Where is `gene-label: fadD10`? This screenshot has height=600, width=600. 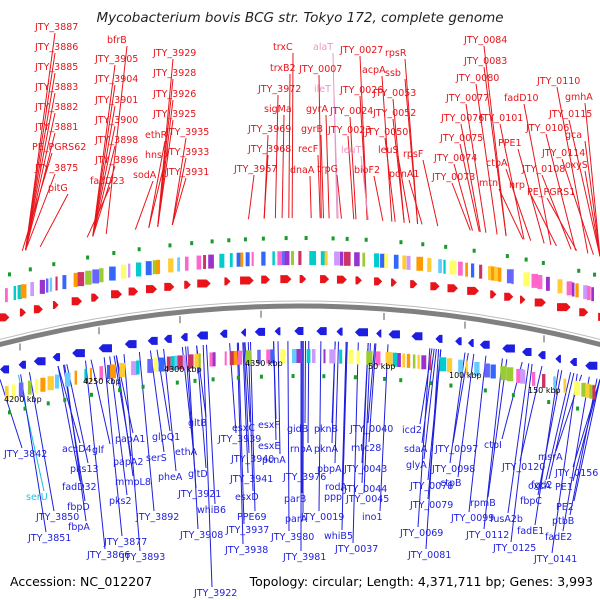
gene-label: fadD10 is located at coordinates (521, 98).